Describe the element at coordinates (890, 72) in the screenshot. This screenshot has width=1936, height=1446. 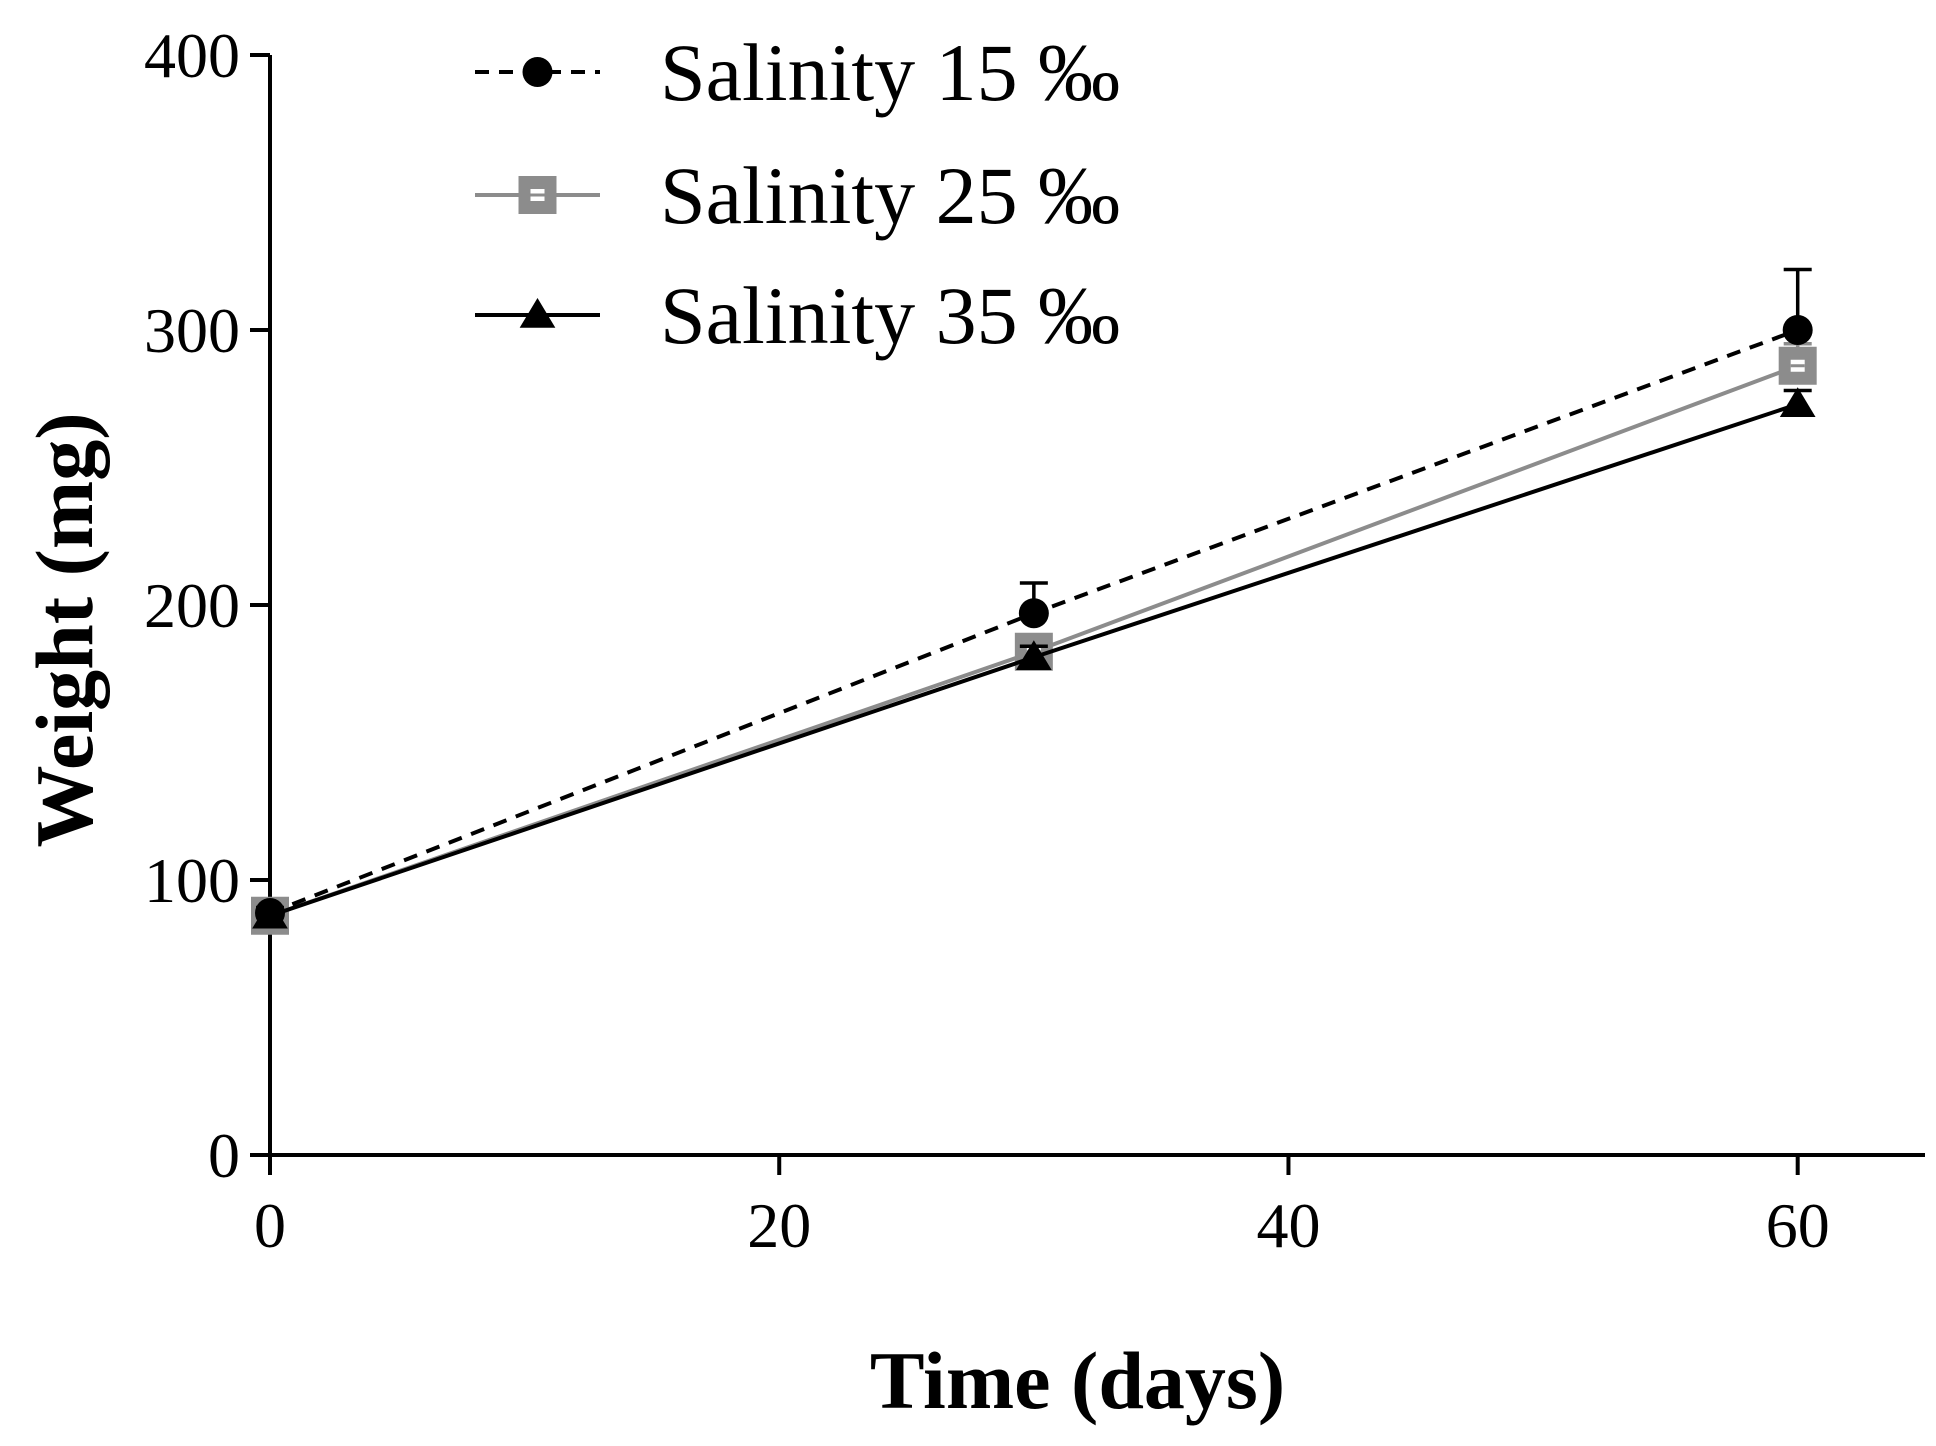
I see `legend-label: Salinity 15 ‰` at that location.